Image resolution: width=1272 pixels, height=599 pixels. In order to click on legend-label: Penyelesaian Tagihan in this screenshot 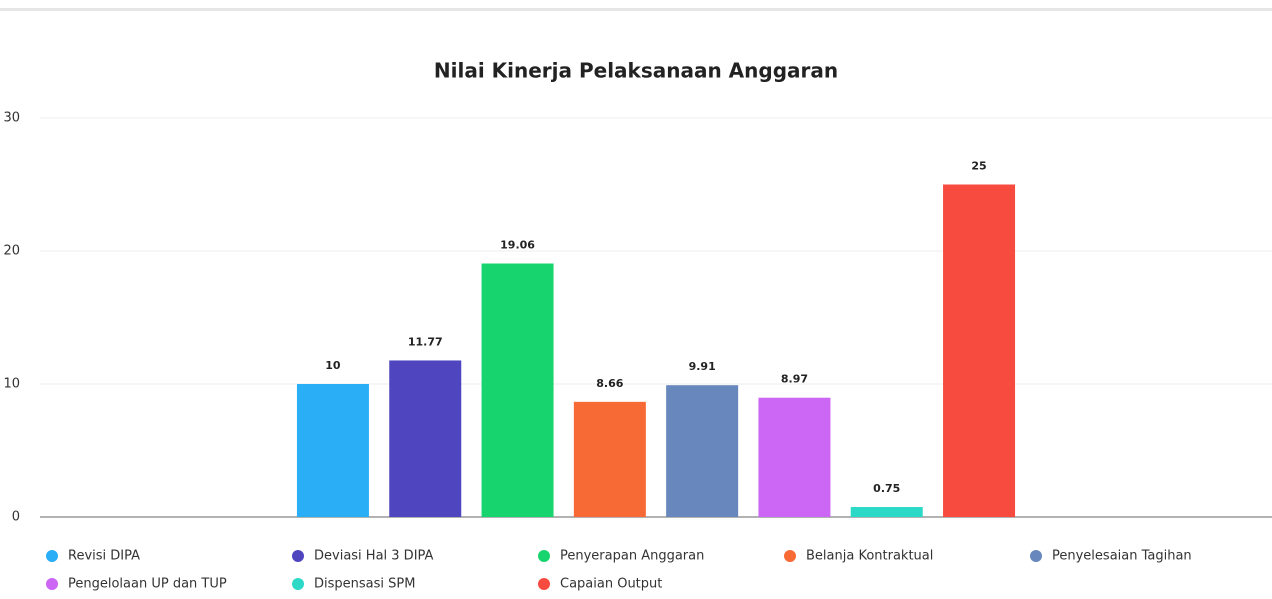, I will do `click(1122, 556)`.